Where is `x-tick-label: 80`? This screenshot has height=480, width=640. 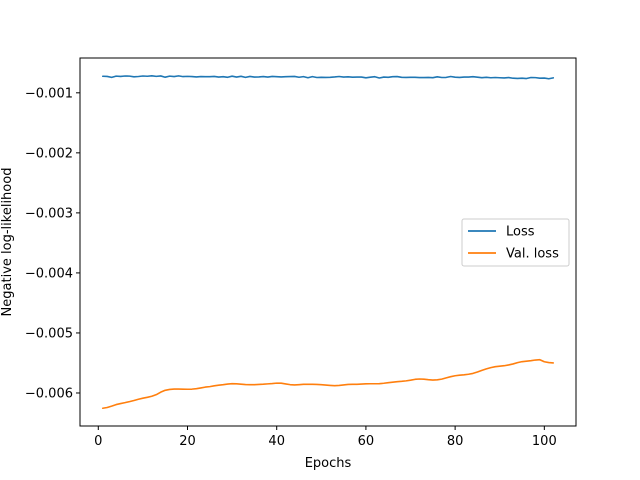 x-tick-label: 80 is located at coordinates (455, 441).